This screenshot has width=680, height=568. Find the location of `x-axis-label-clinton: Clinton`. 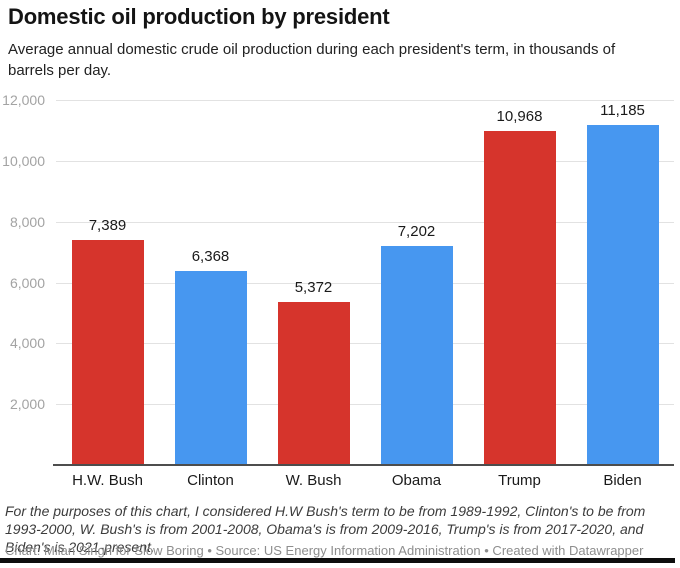

x-axis-label-clinton: Clinton is located at coordinates (210, 480).